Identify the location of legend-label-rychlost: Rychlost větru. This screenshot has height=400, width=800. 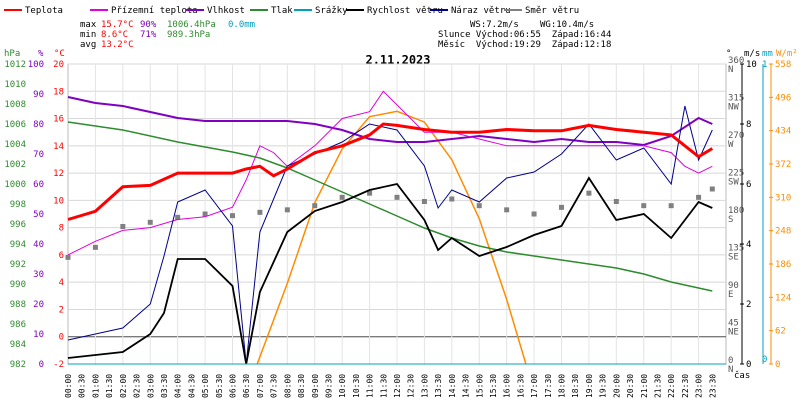
(405, 11).